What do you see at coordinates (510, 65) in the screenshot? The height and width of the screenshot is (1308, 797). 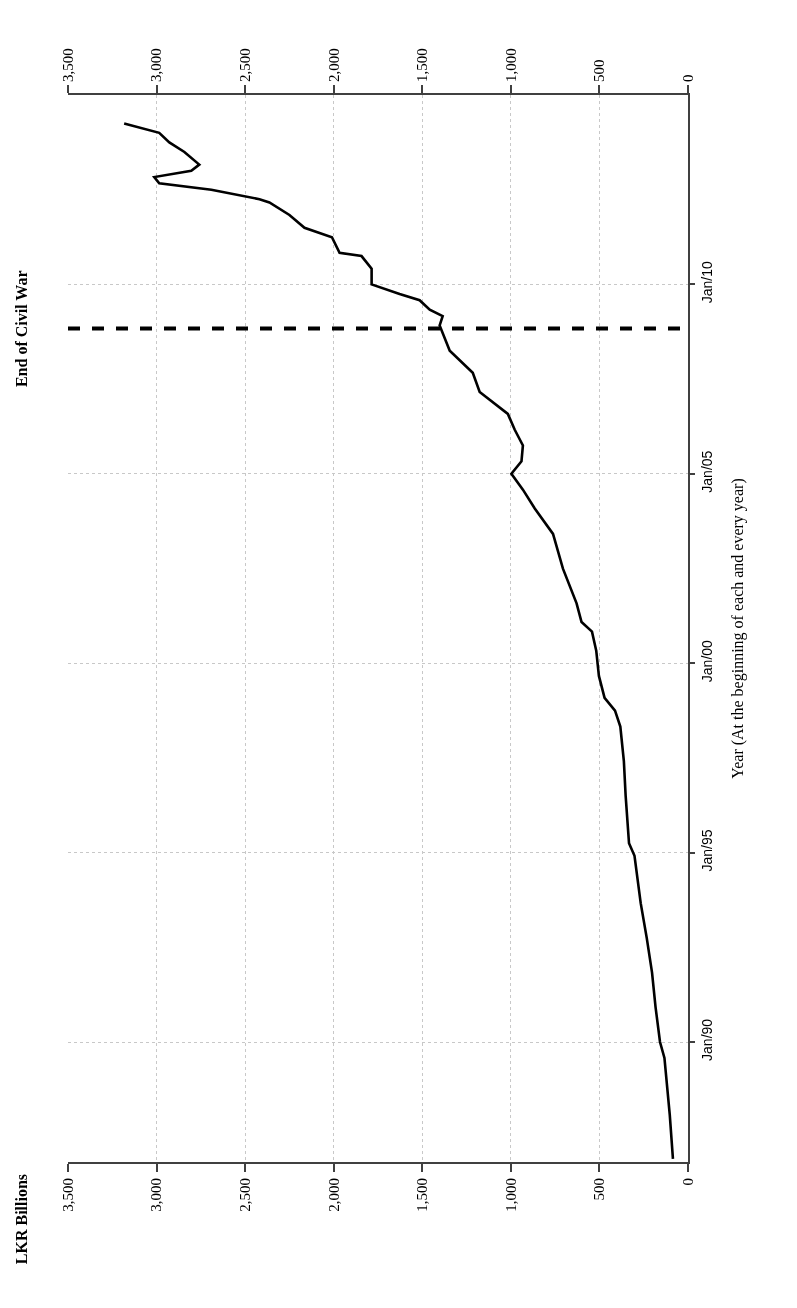 I see `x-tick-label: 1,000` at bounding box center [510, 65].